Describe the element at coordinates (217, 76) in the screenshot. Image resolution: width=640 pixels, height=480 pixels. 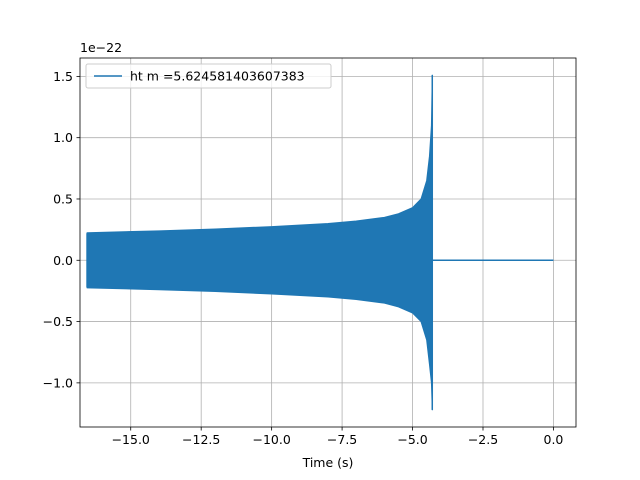
I see `legend-entry: ht m =5.624581403607383` at that location.